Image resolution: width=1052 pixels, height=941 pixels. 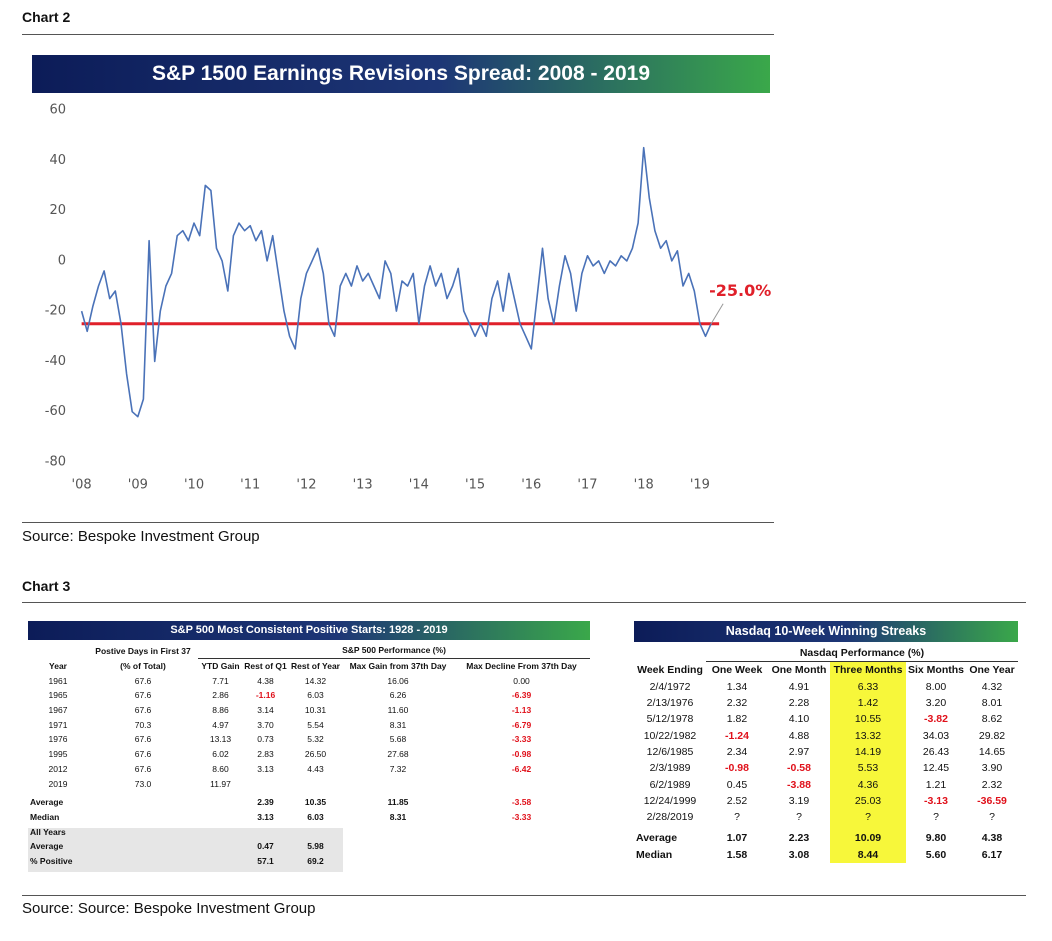 I want to click on x-tick-label: '10, so click(x=194, y=485).